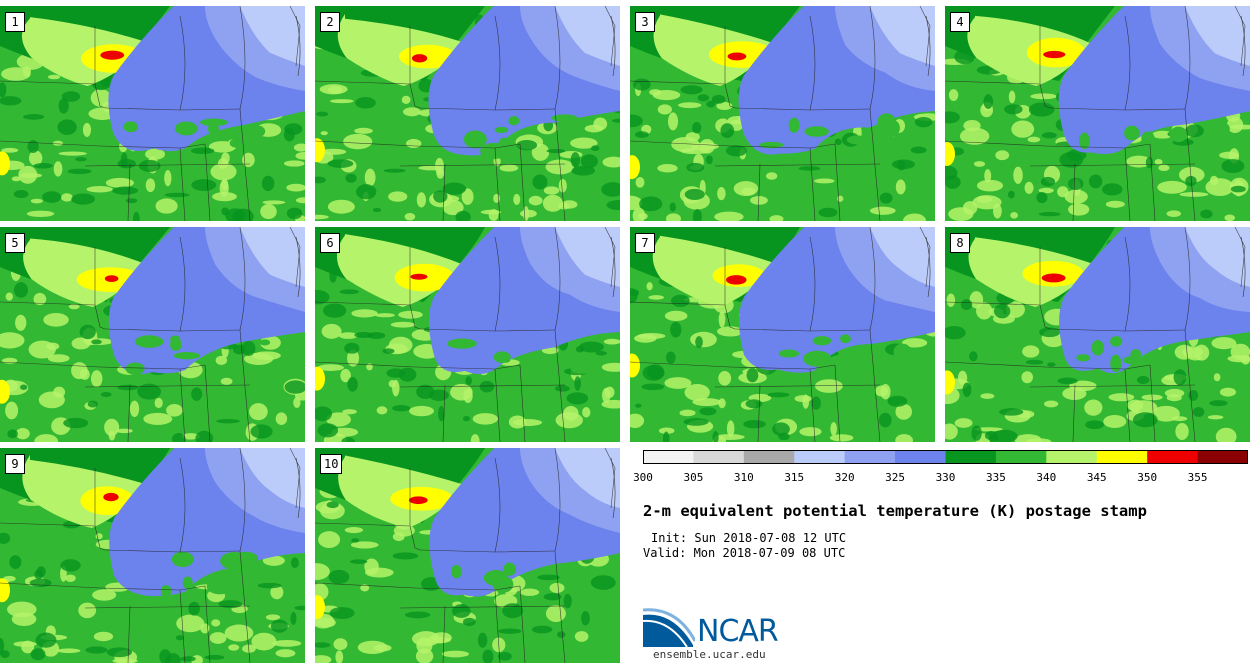 This screenshot has width=1260, height=663. Describe the element at coordinates (743, 477) in the screenshot. I see `colorbar-tick-label: 310` at that location.